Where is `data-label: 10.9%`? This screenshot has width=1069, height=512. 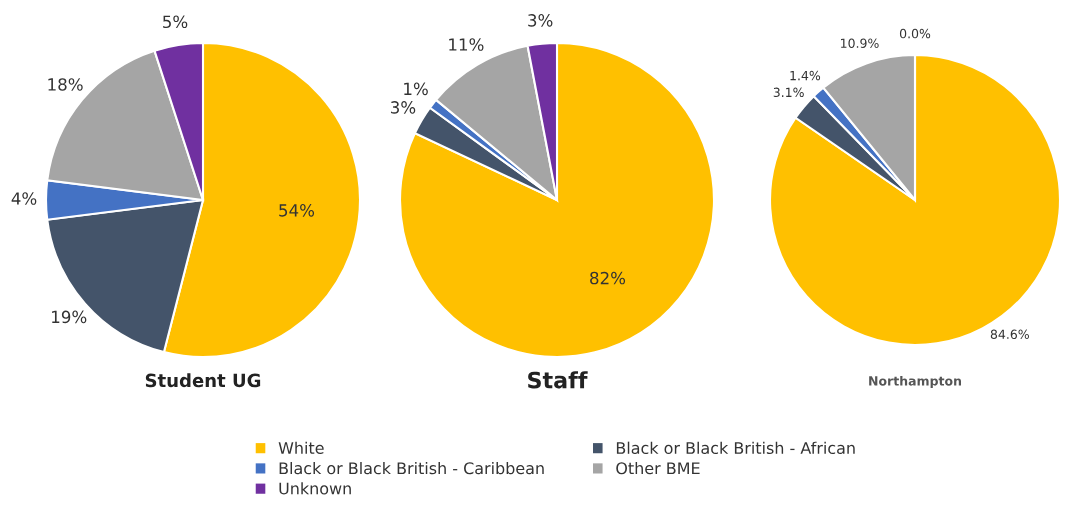 data-label: 10.9% is located at coordinates (860, 43).